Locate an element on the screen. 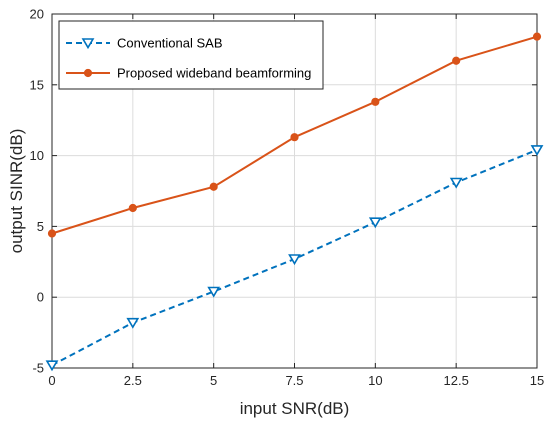 This screenshot has width=550, height=429. legend-box is located at coordinates (191, 55).